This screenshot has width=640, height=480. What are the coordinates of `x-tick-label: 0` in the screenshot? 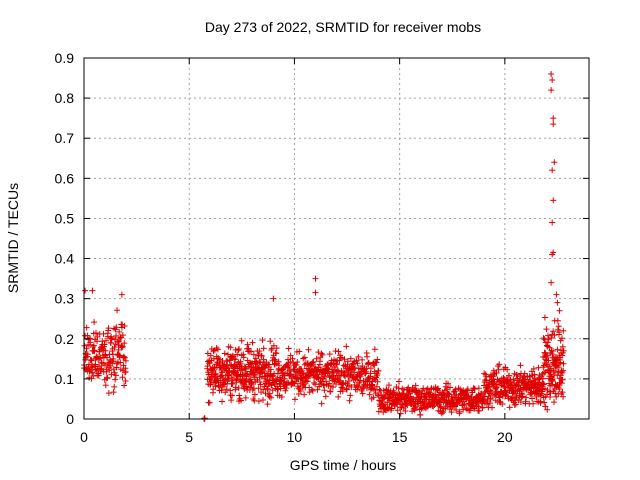 It's located at (84, 437).